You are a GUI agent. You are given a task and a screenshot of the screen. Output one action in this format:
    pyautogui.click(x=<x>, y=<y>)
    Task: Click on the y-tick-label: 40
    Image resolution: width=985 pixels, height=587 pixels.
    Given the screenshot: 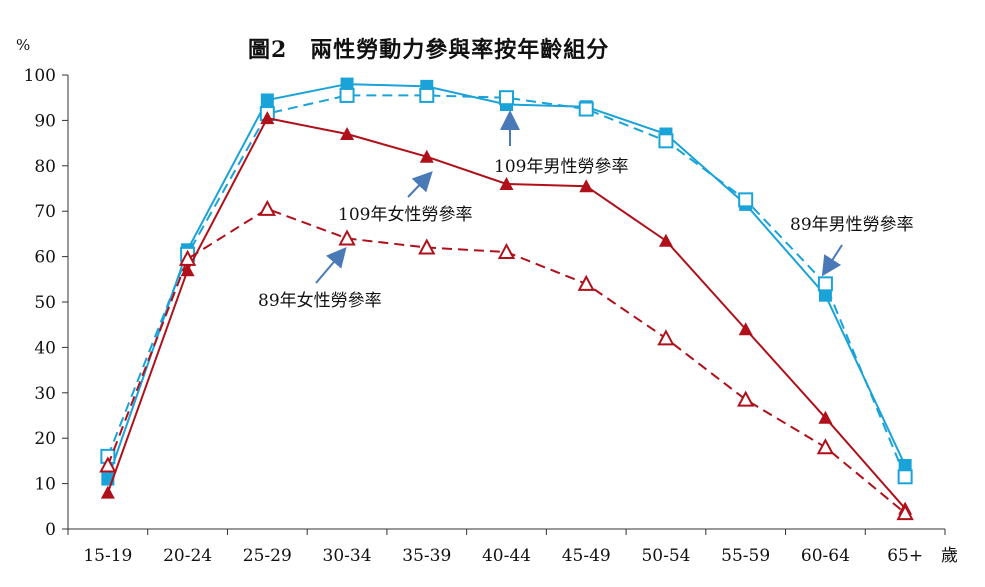 What is the action you would take?
    pyautogui.click(x=45, y=348)
    